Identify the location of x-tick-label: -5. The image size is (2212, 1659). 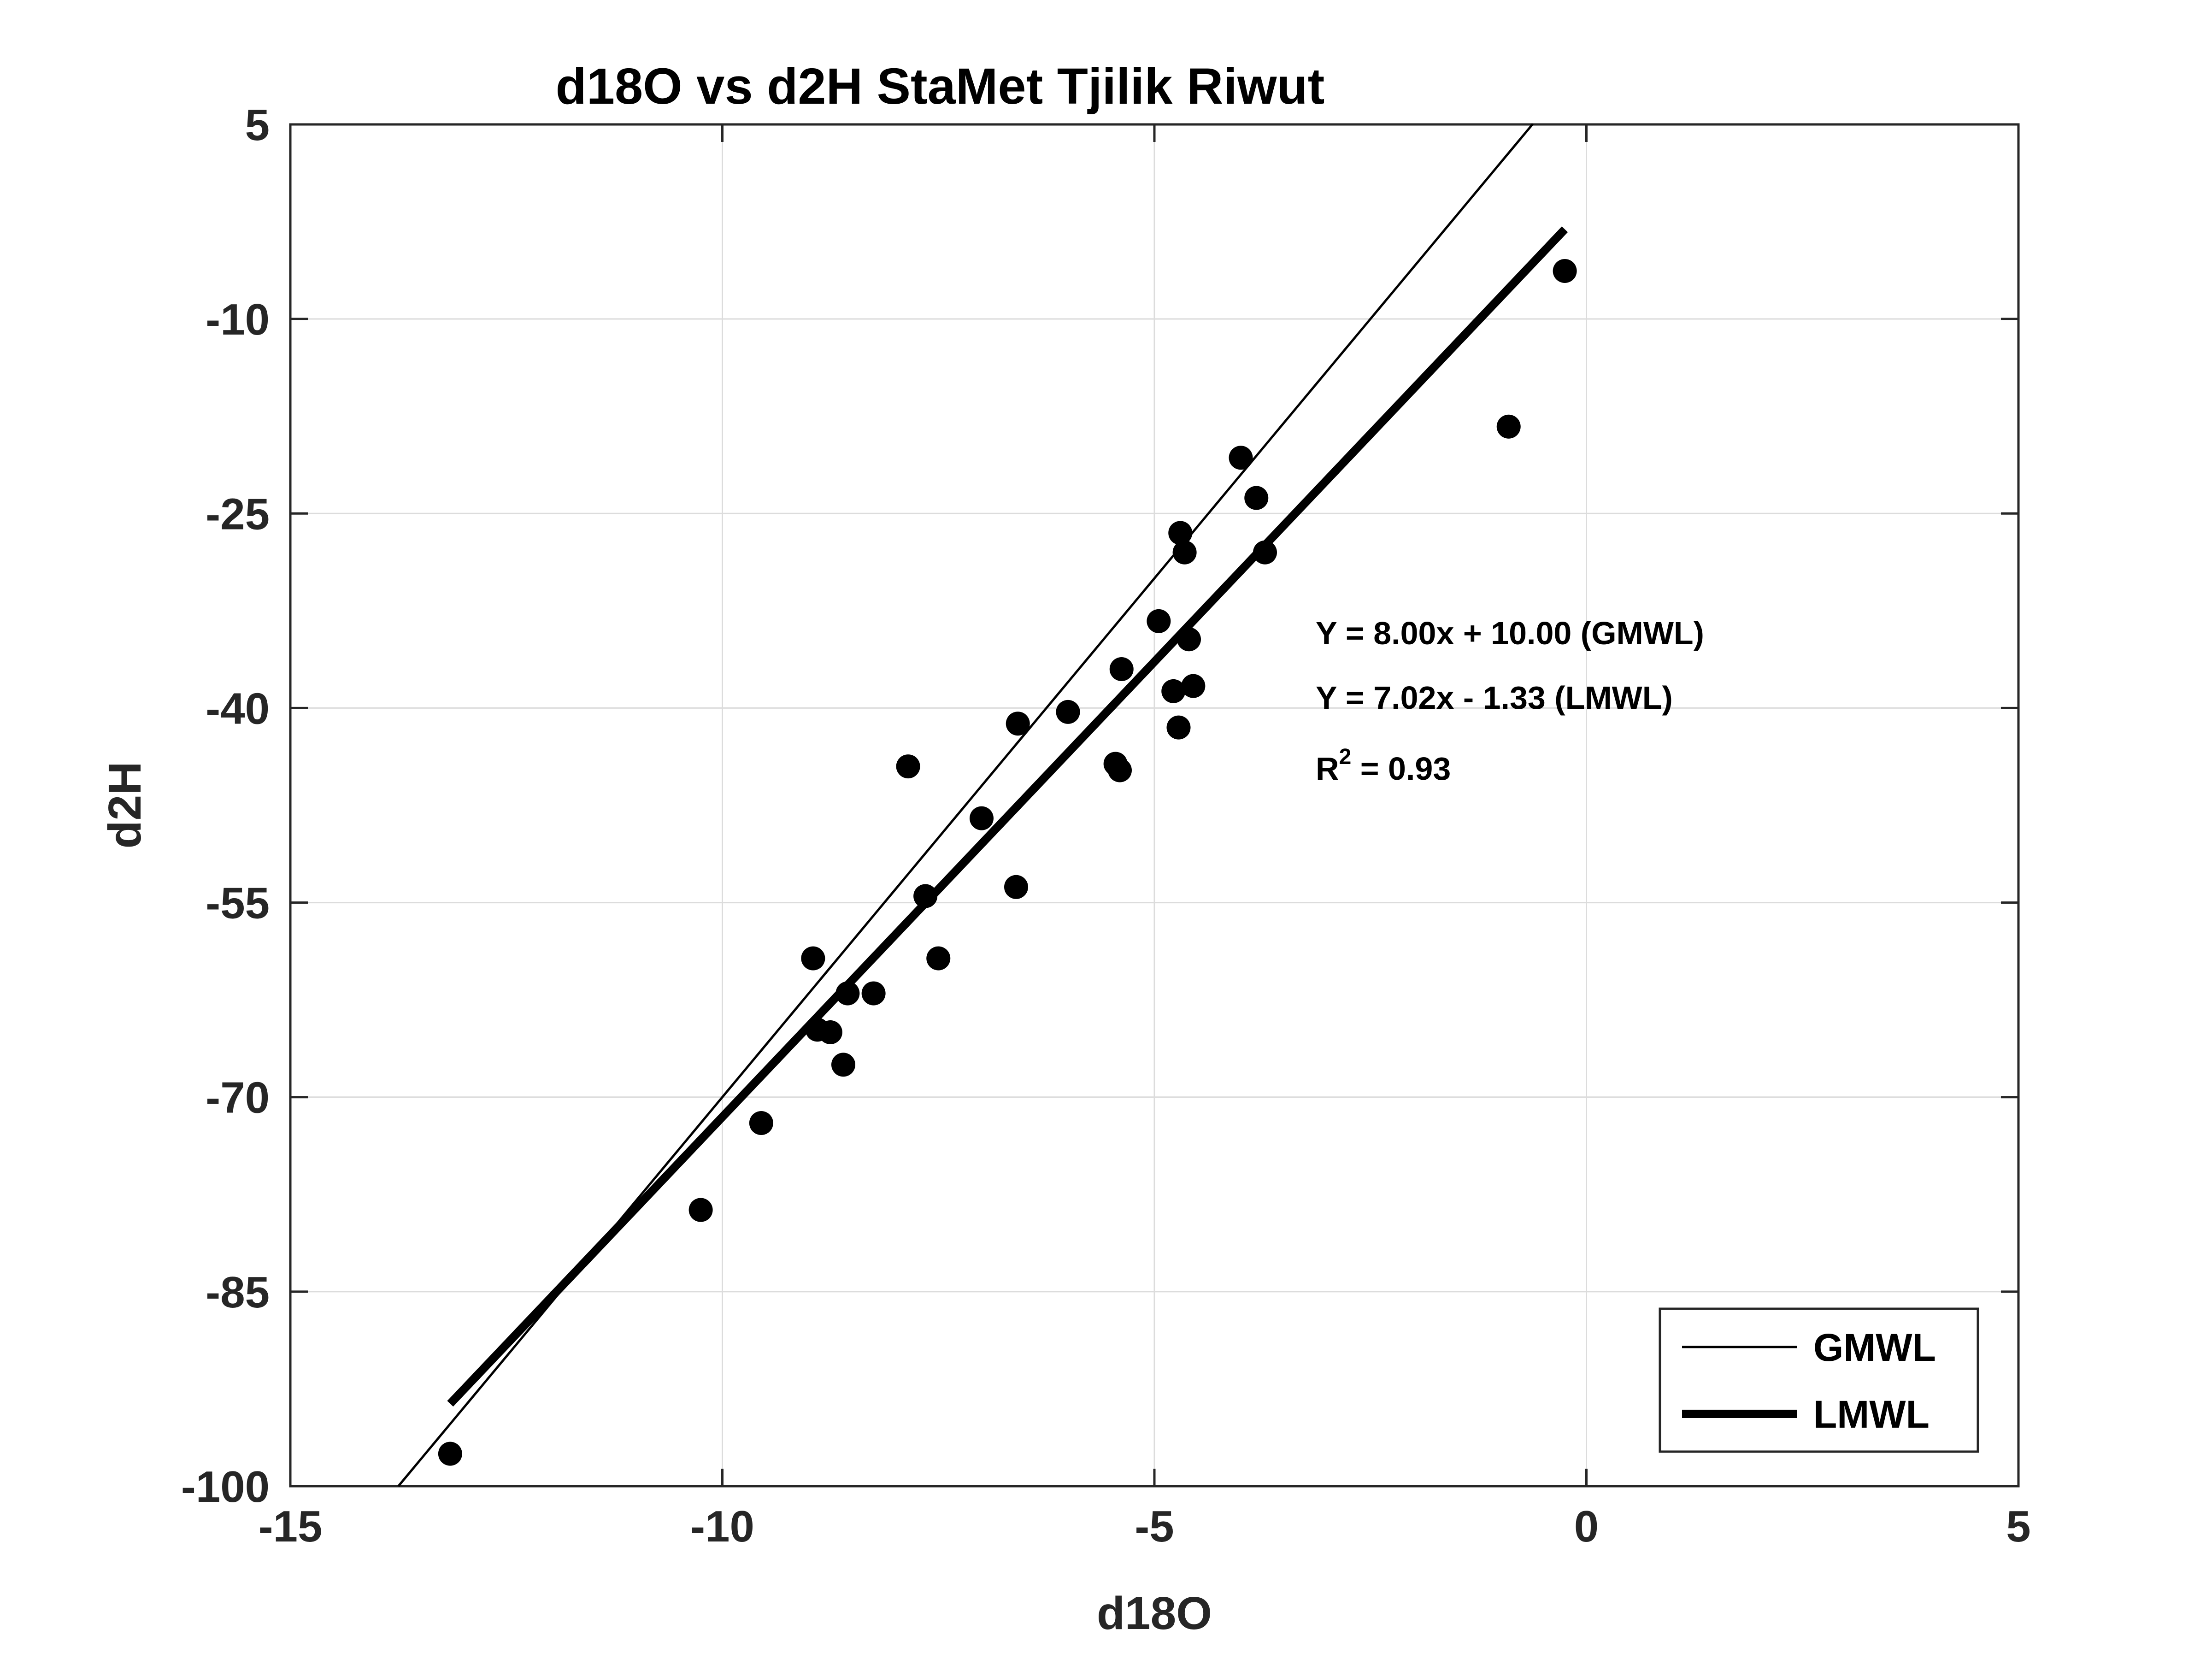
(1154, 1526).